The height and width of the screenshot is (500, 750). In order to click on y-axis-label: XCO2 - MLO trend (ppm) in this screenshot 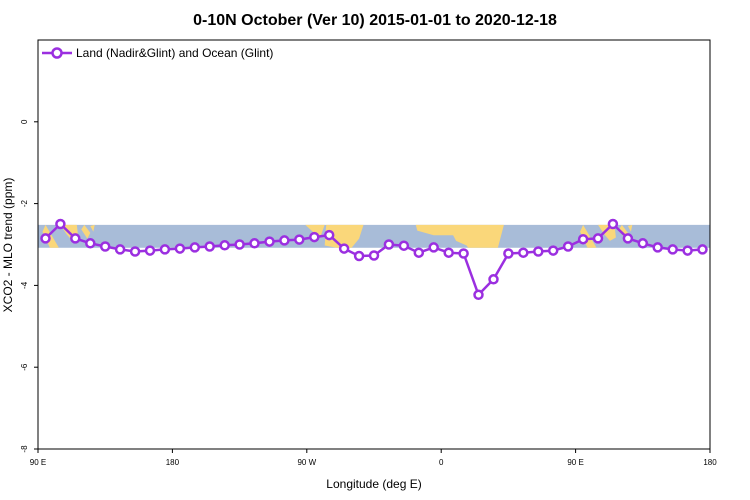, I will do `click(8, 245)`.